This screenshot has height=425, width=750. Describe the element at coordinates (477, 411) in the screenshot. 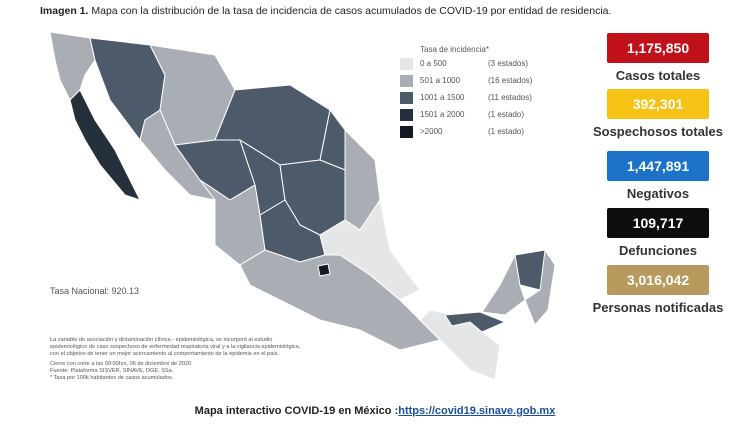

I see `footer-link: https://covid19.sinave.gob.mx` at that location.